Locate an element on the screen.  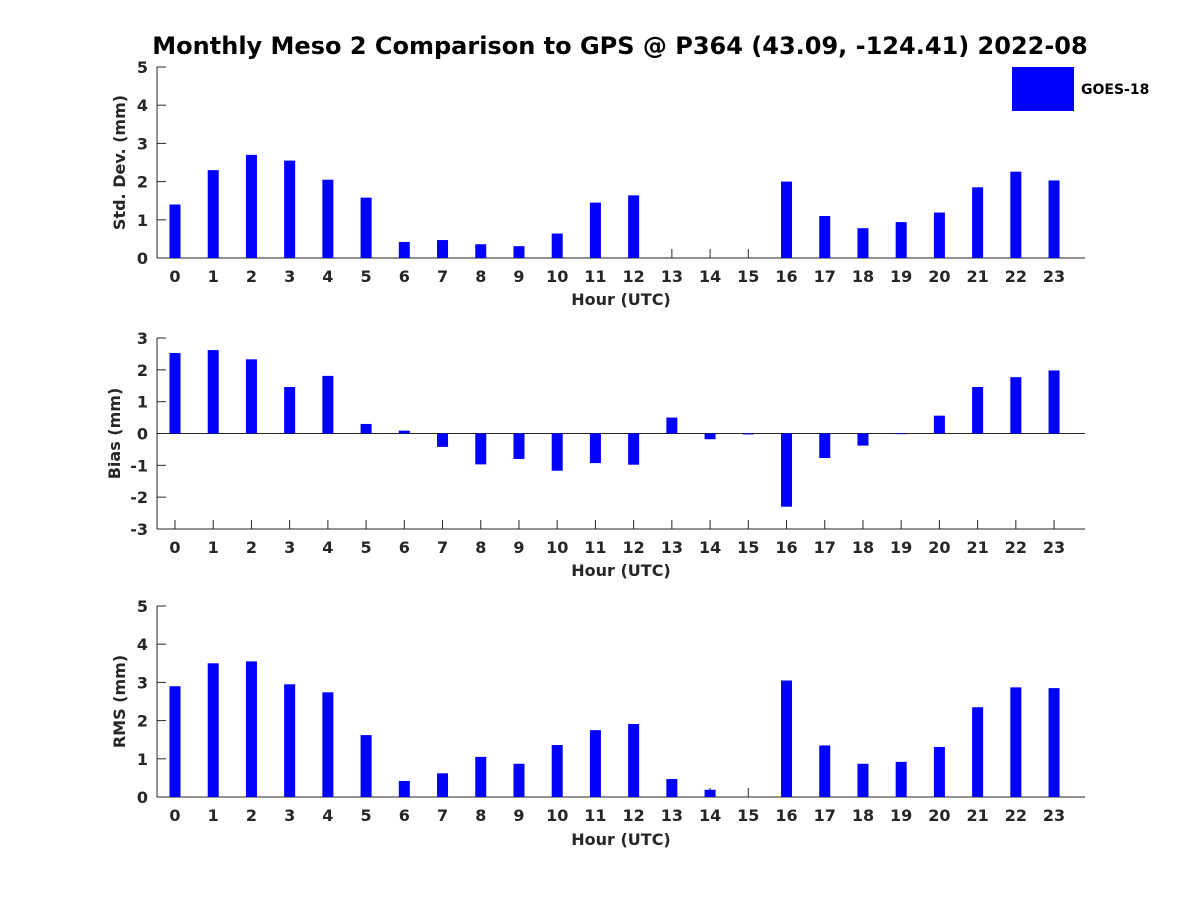
std-dev-x-tick-label: 9 is located at coordinates (518, 276).